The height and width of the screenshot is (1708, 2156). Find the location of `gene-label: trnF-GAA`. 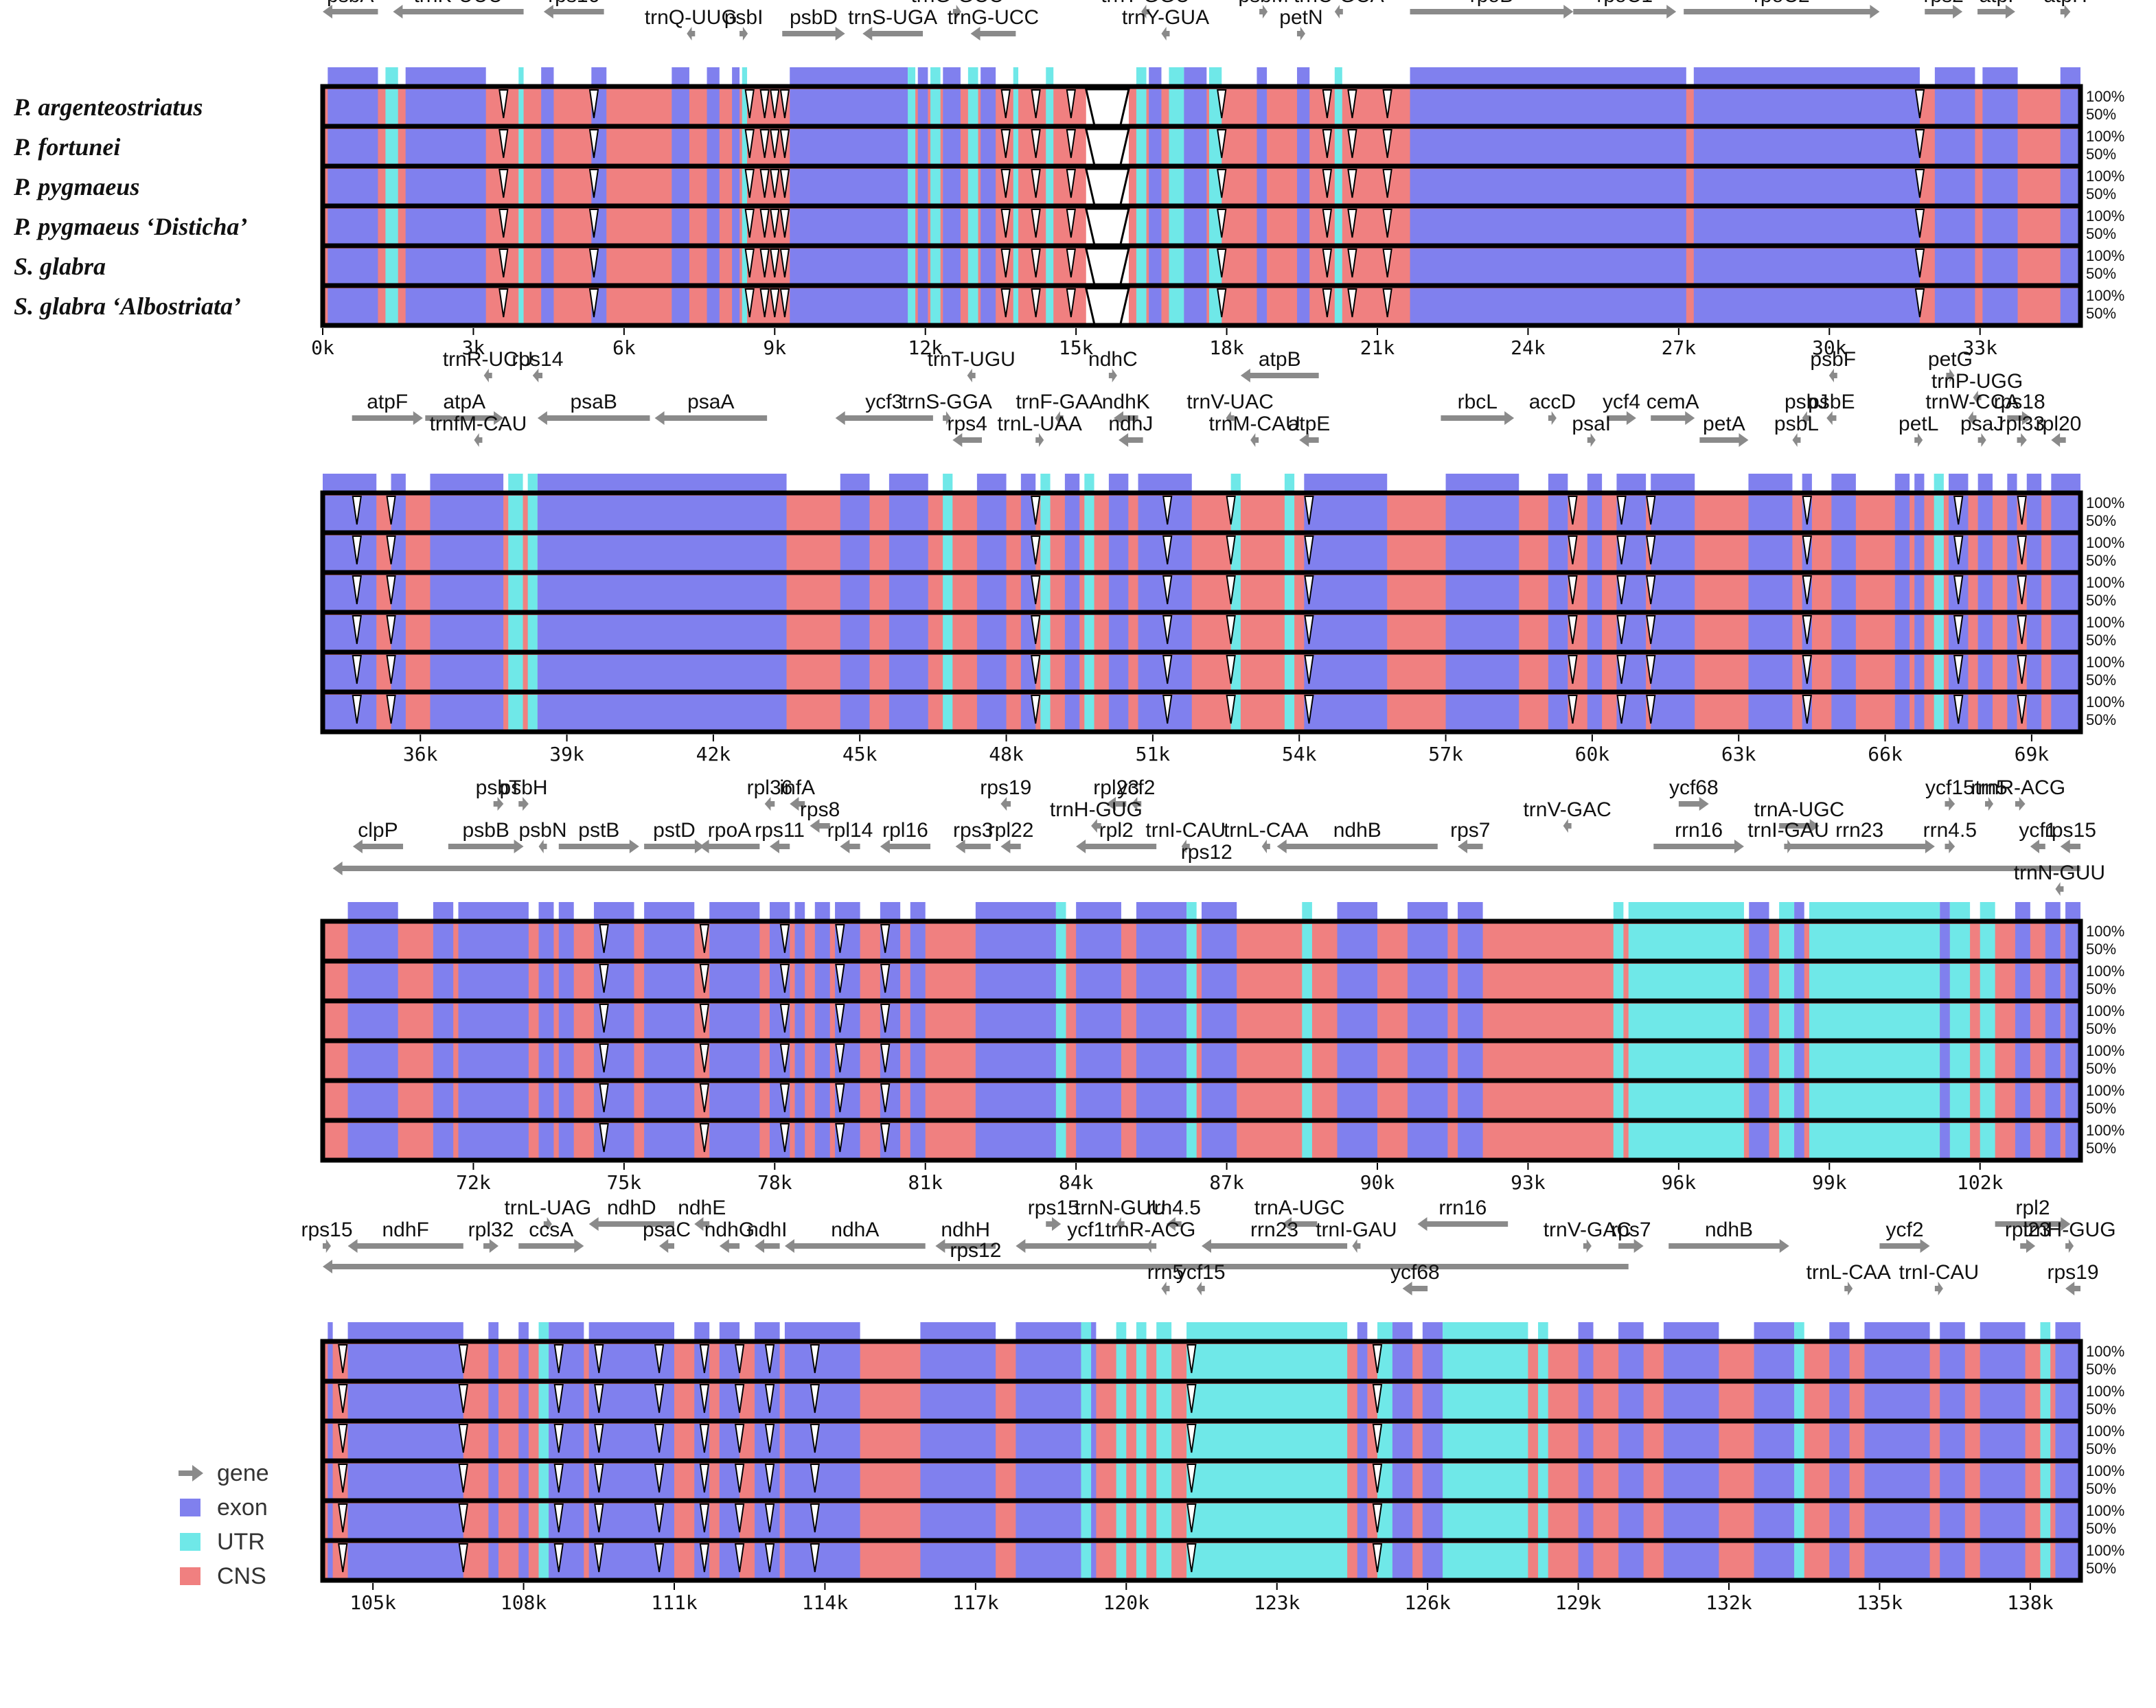

gene-label: trnF-GAA is located at coordinates (1059, 402).